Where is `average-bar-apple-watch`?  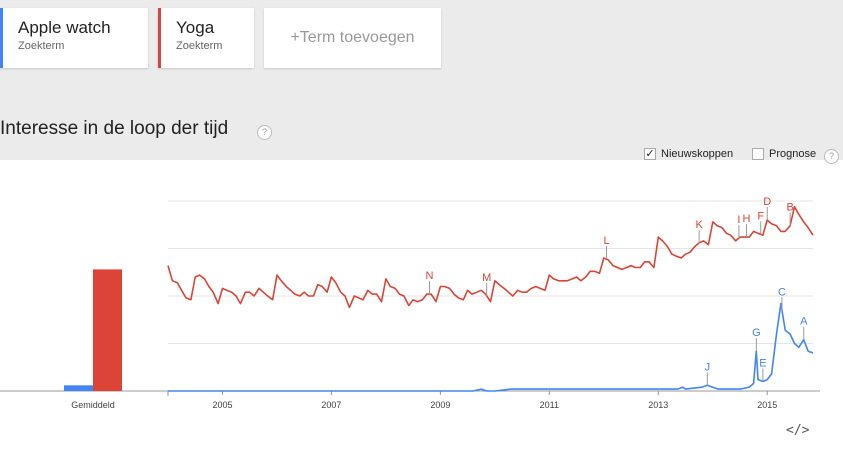 average-bar-apple-watch is located at coordinates (78, 388).